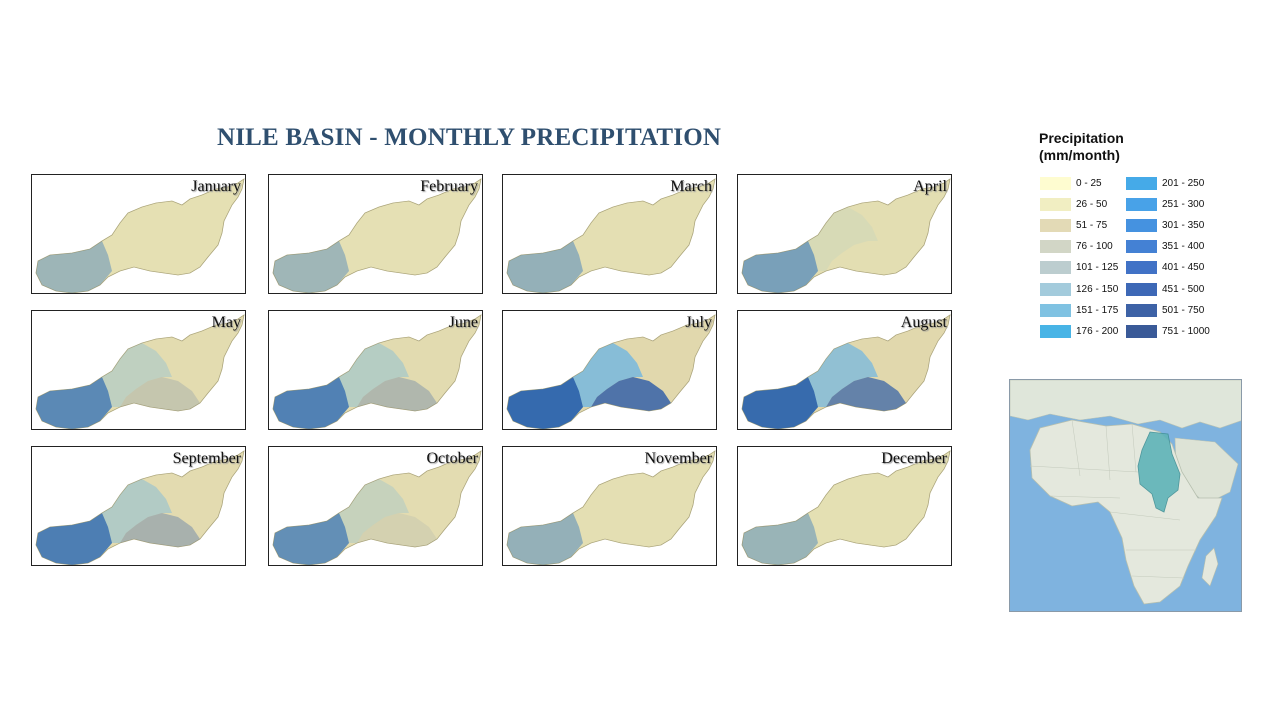 The image size is (1280, 720). What do you see at coordinates (1092, 204) in the screenshot?
I see `legend-label: 26 - 50` at bounding box center [1092, 204].